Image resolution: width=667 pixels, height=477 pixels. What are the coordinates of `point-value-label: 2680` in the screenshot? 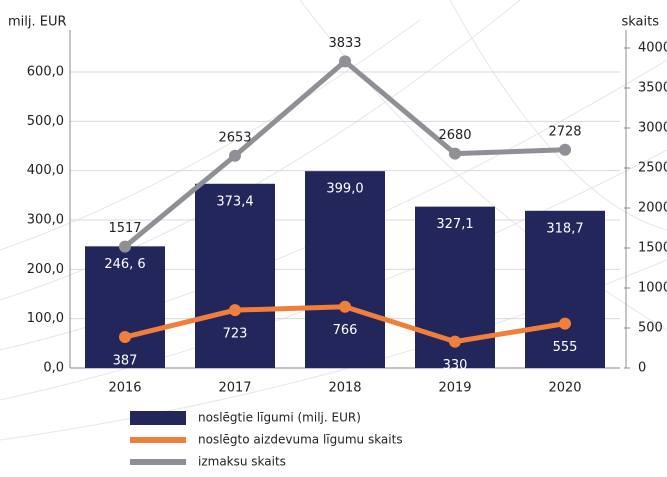 It's located at (454, 135).